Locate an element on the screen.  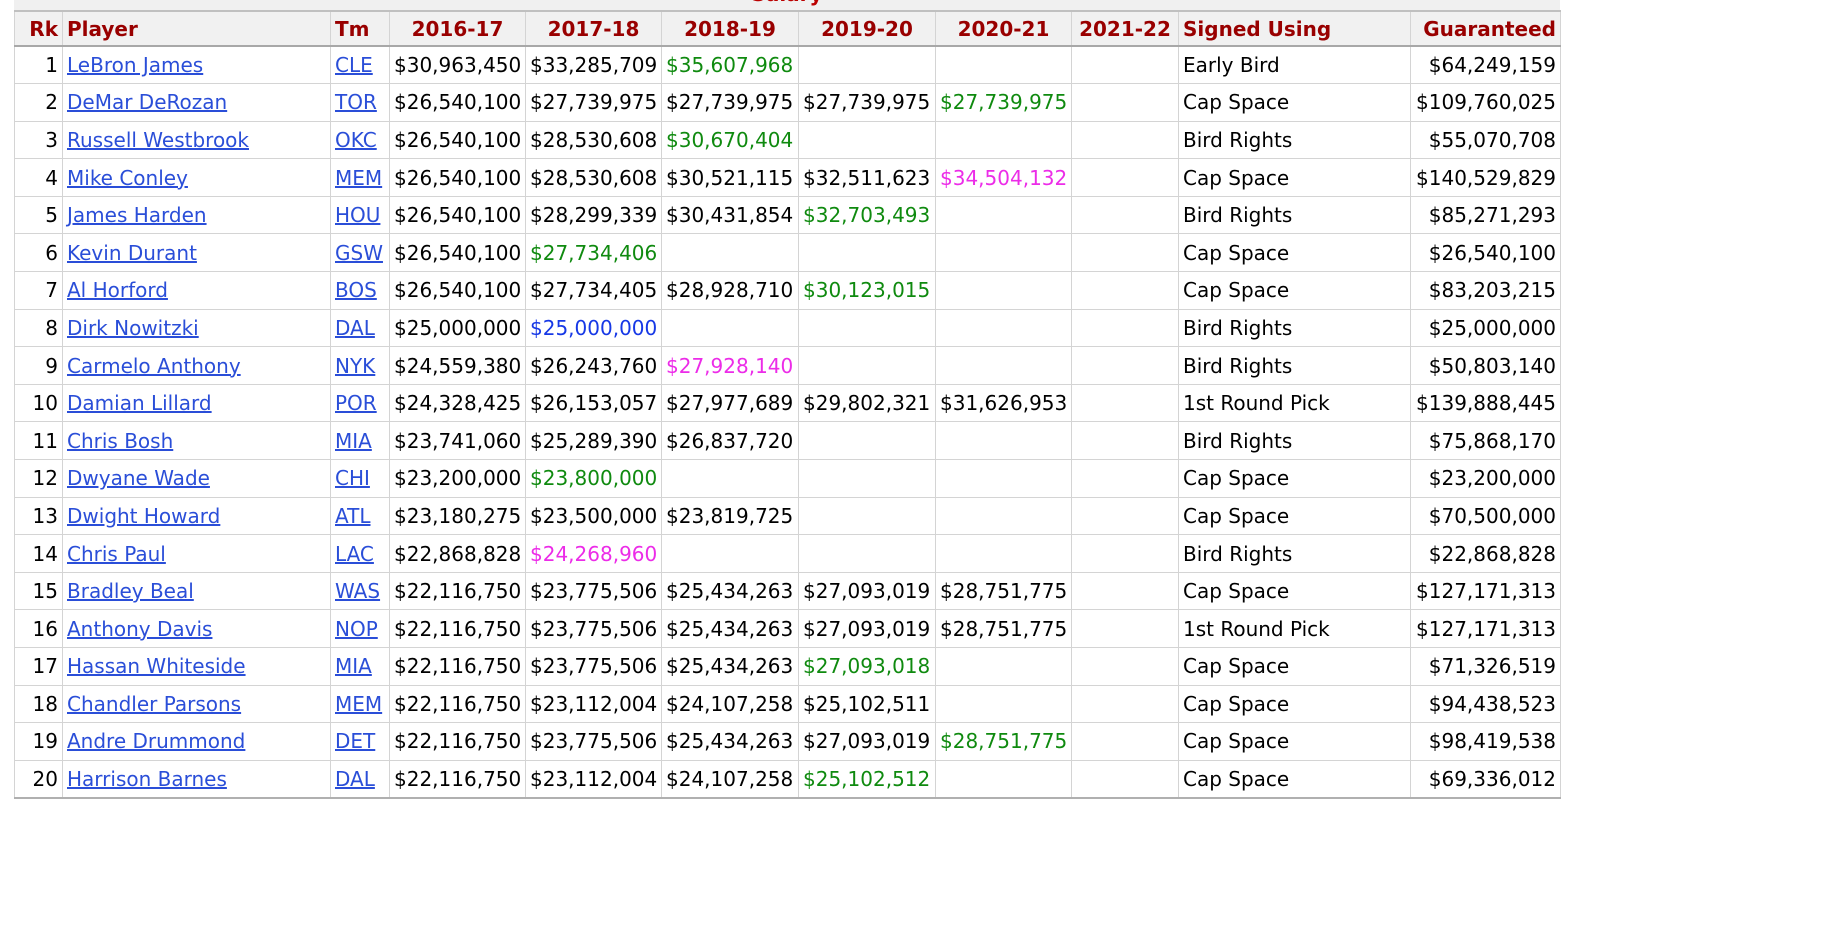
column-header-player: Player is located at coordinates (196, 28).